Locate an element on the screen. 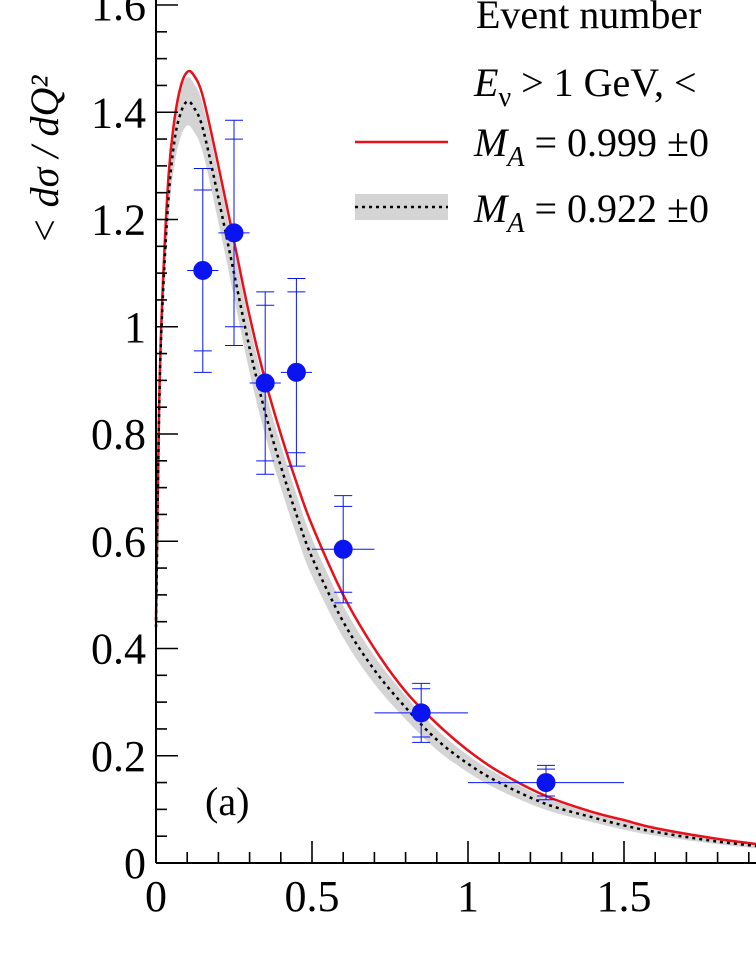 The image size is (756, 978). x-tick-label: 0 is located at coordinates (156, 896).